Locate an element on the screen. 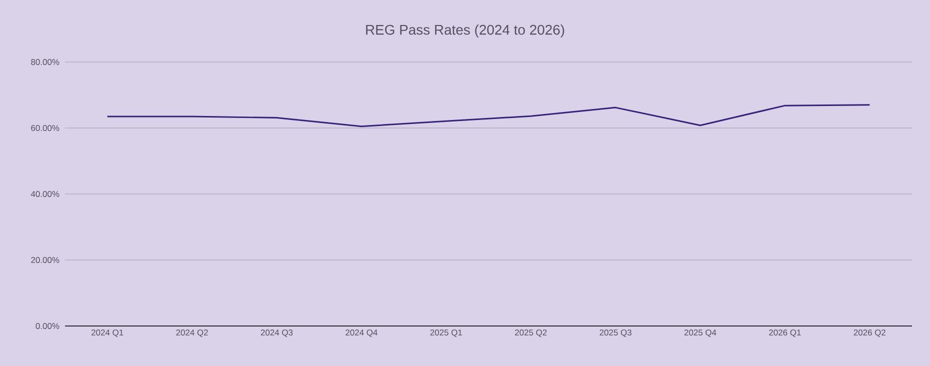  line-series is located at coordinates (488, 116).